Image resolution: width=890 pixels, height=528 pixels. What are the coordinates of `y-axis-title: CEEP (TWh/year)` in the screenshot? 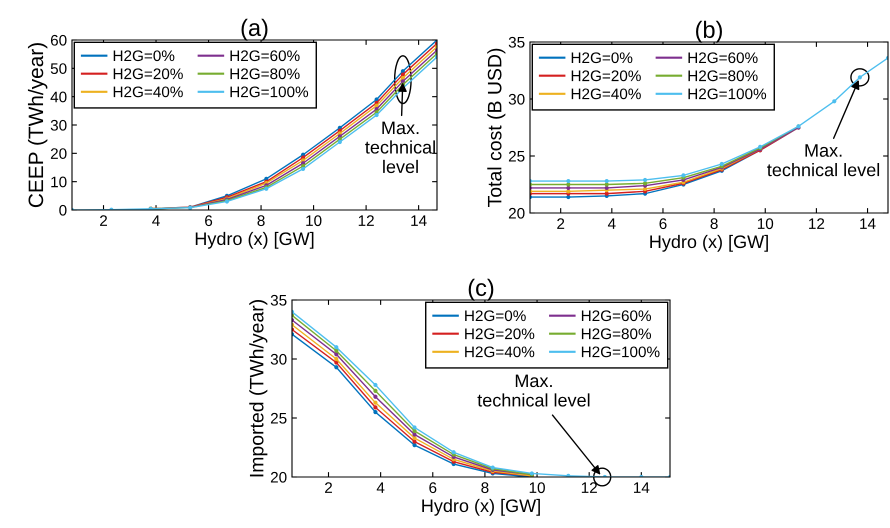 It's located at (38, 125).